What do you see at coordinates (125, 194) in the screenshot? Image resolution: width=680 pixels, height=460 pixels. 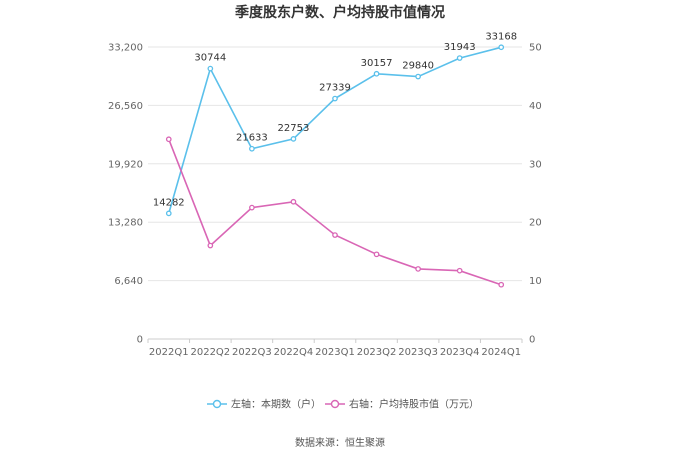 I see `left-axis-ticks: 0 6,640 13,280 19,920 26,560 33,200` at bounding box center [125, 194].